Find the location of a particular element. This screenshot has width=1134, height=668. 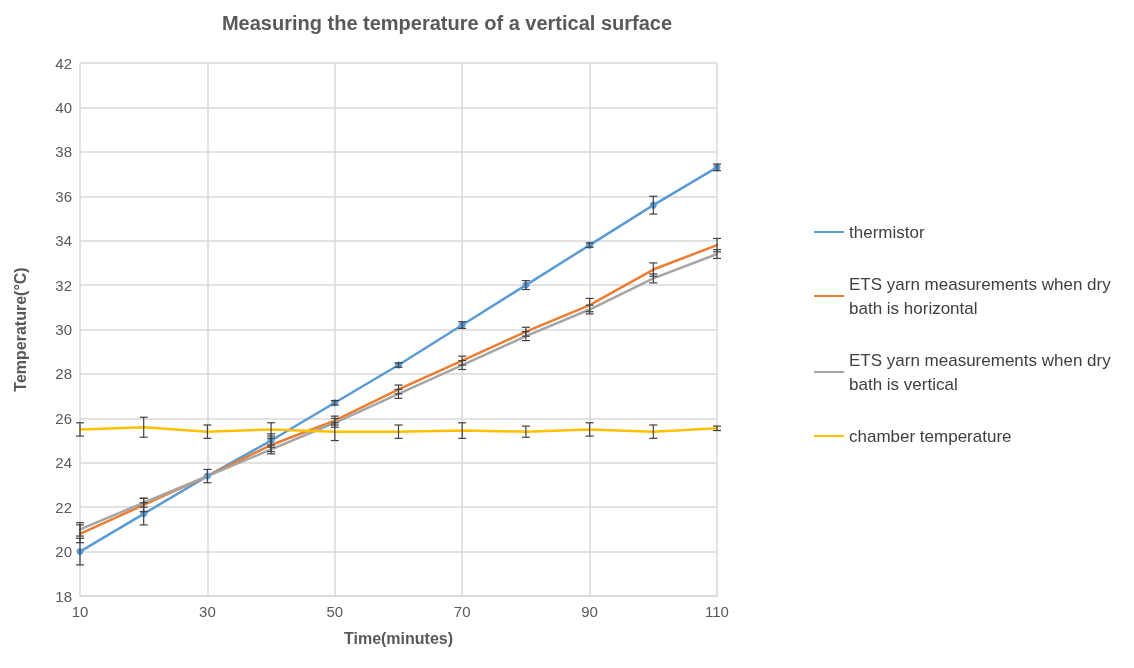

x-tick-label: 30 is located at coordinates (207, 611).